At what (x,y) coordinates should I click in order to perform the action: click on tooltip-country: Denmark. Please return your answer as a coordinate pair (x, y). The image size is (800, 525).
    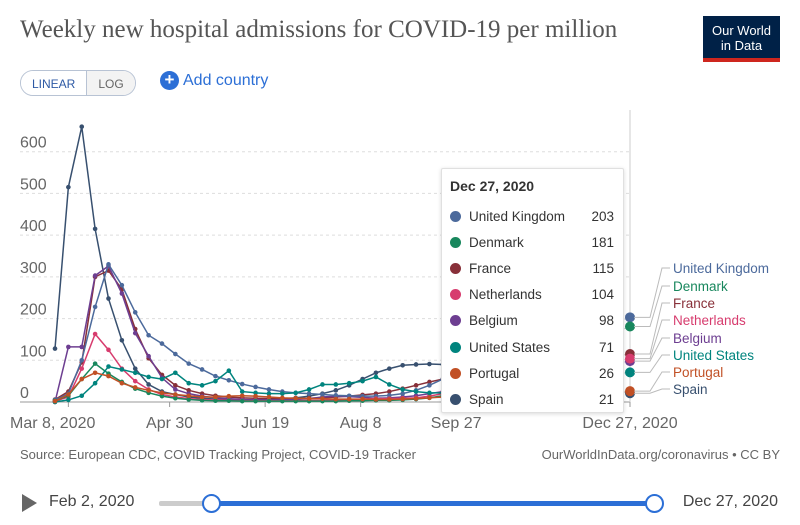
    Looking at the image, I should click on (496, 242).